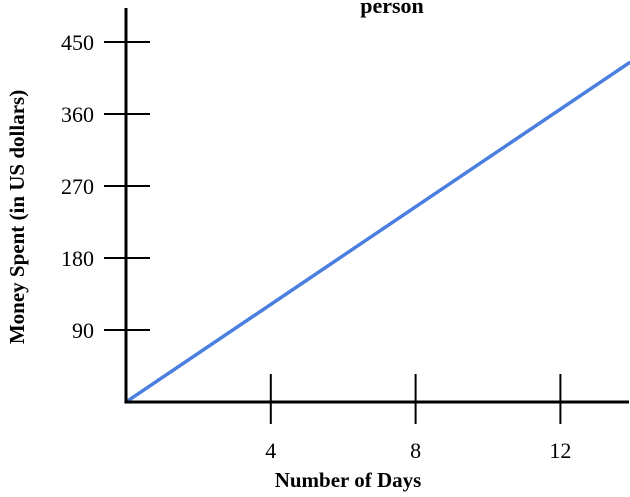 This screenshot has height=497, width=630. What do you see at coordinates (270, 450) in the screenshot?
I see `x-tick-label: 4` at bounding box center [270, 450].